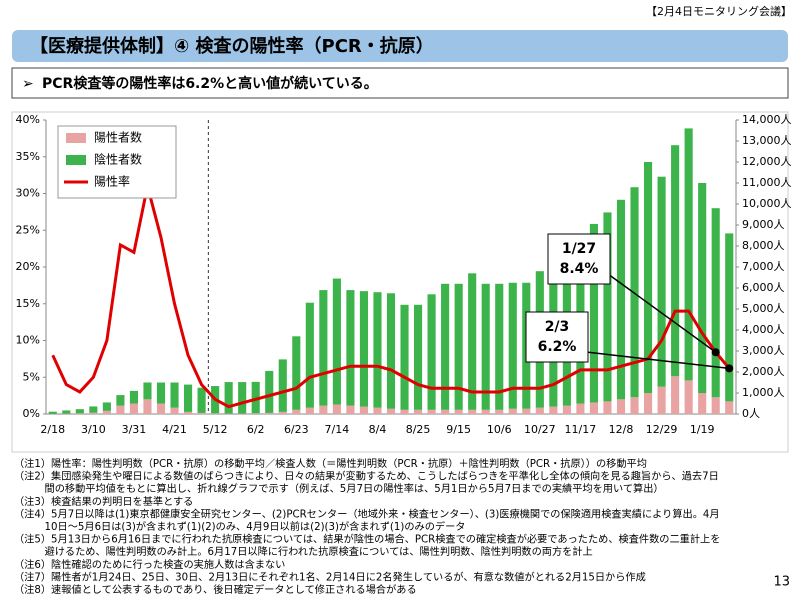 The height and width of the screenshot is (606, 800). Describe the element at coordinates (28, 229) in the screenshot. I see `y-tick-label: 25%` at that location.